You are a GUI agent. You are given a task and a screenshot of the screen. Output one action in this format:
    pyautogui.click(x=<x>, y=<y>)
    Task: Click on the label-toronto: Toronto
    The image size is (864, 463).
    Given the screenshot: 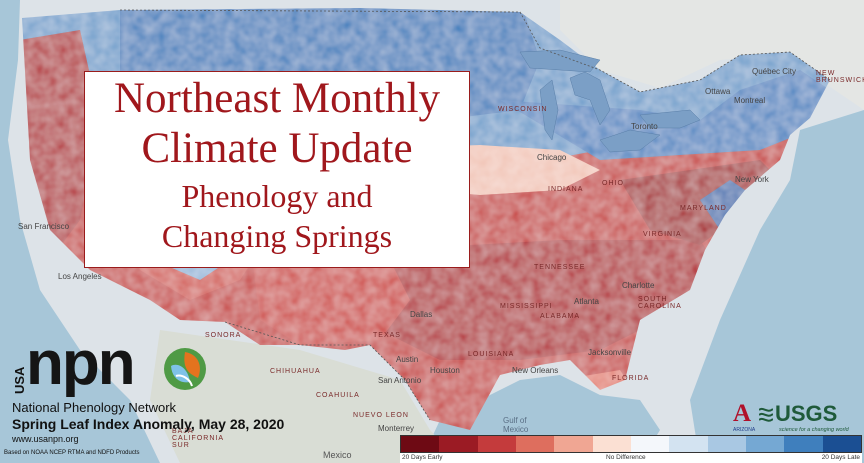 What is the action you would take?
    pyautogui.click(x=644, y=126)
    